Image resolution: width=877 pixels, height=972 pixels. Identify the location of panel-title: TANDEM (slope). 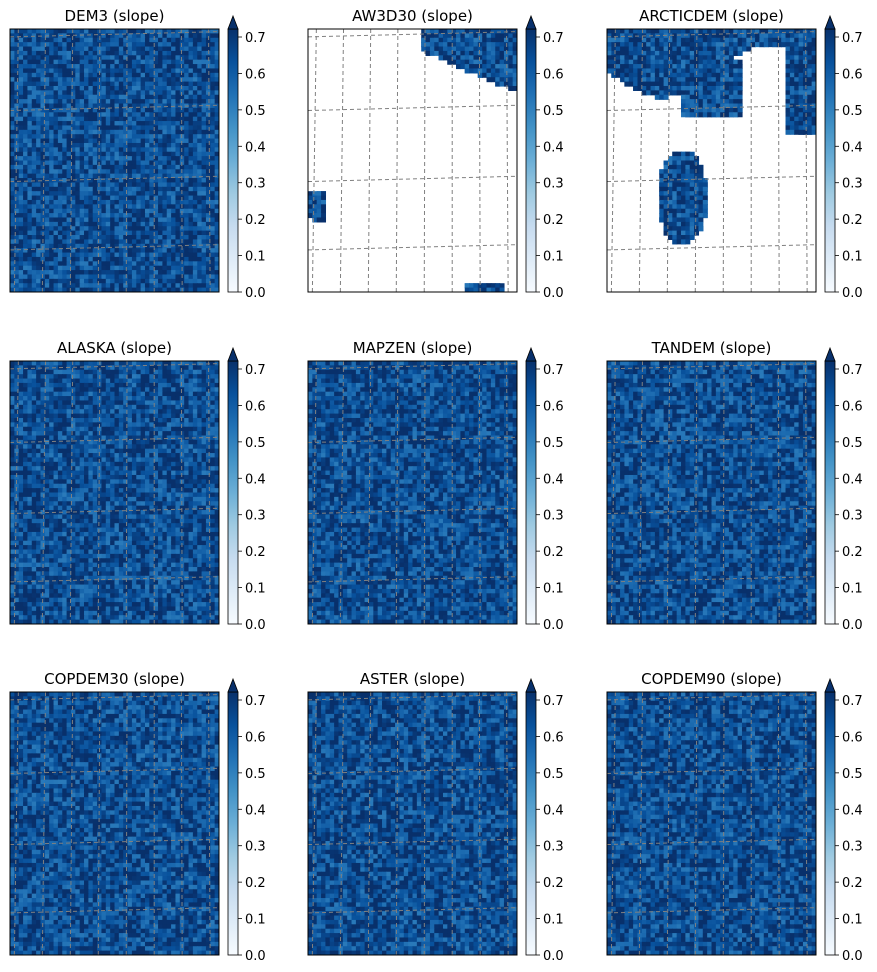
(711, 348).